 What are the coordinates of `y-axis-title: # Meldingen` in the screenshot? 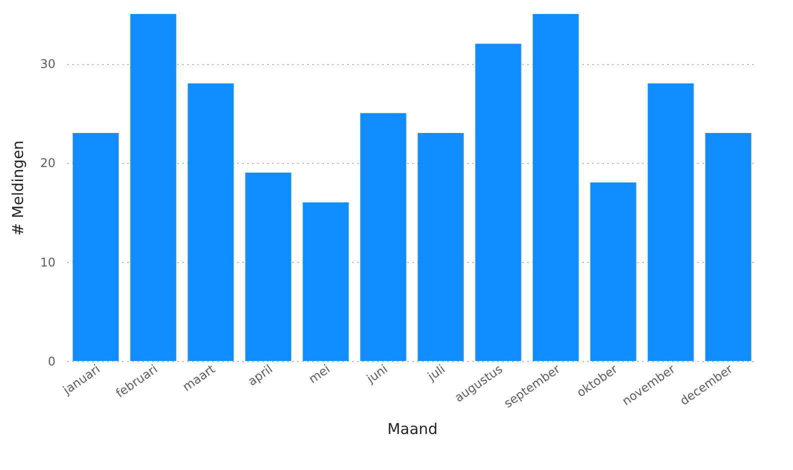 It's located at (18, 188).